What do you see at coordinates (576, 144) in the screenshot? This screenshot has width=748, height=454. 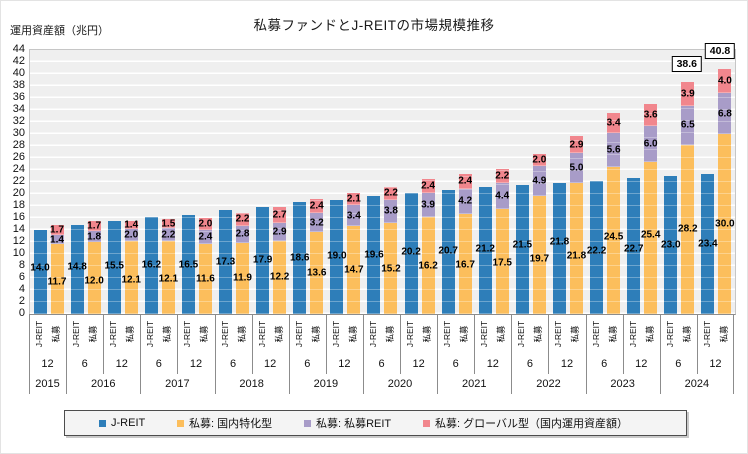 I see `bar-global-2022/12` at bounding box center [576, 144].